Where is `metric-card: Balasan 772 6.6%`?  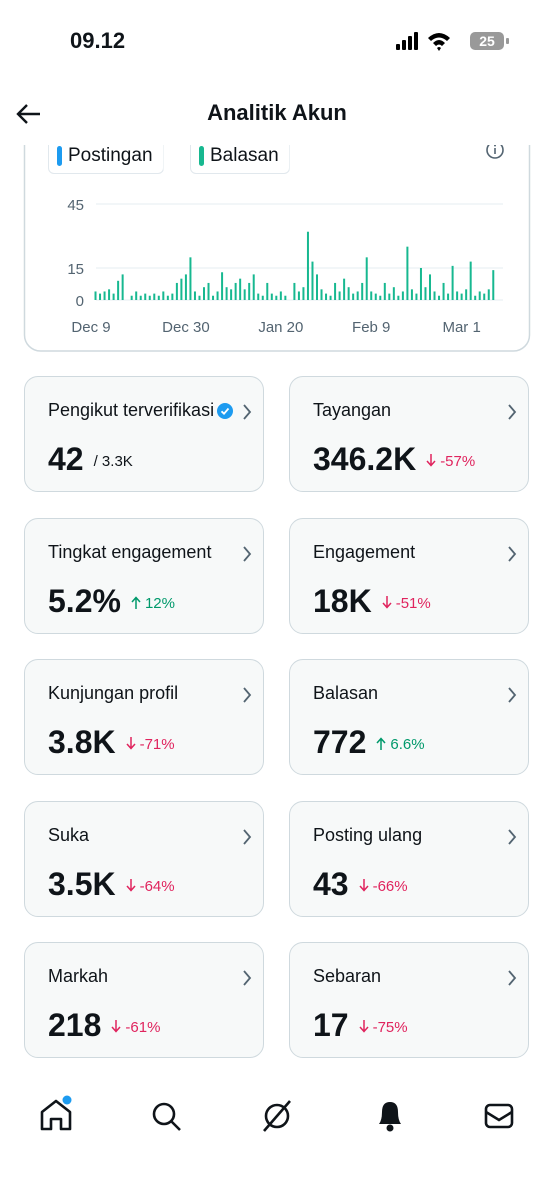
metric-card: Balasan 772 6.6% is located at coordinates (409, 717).